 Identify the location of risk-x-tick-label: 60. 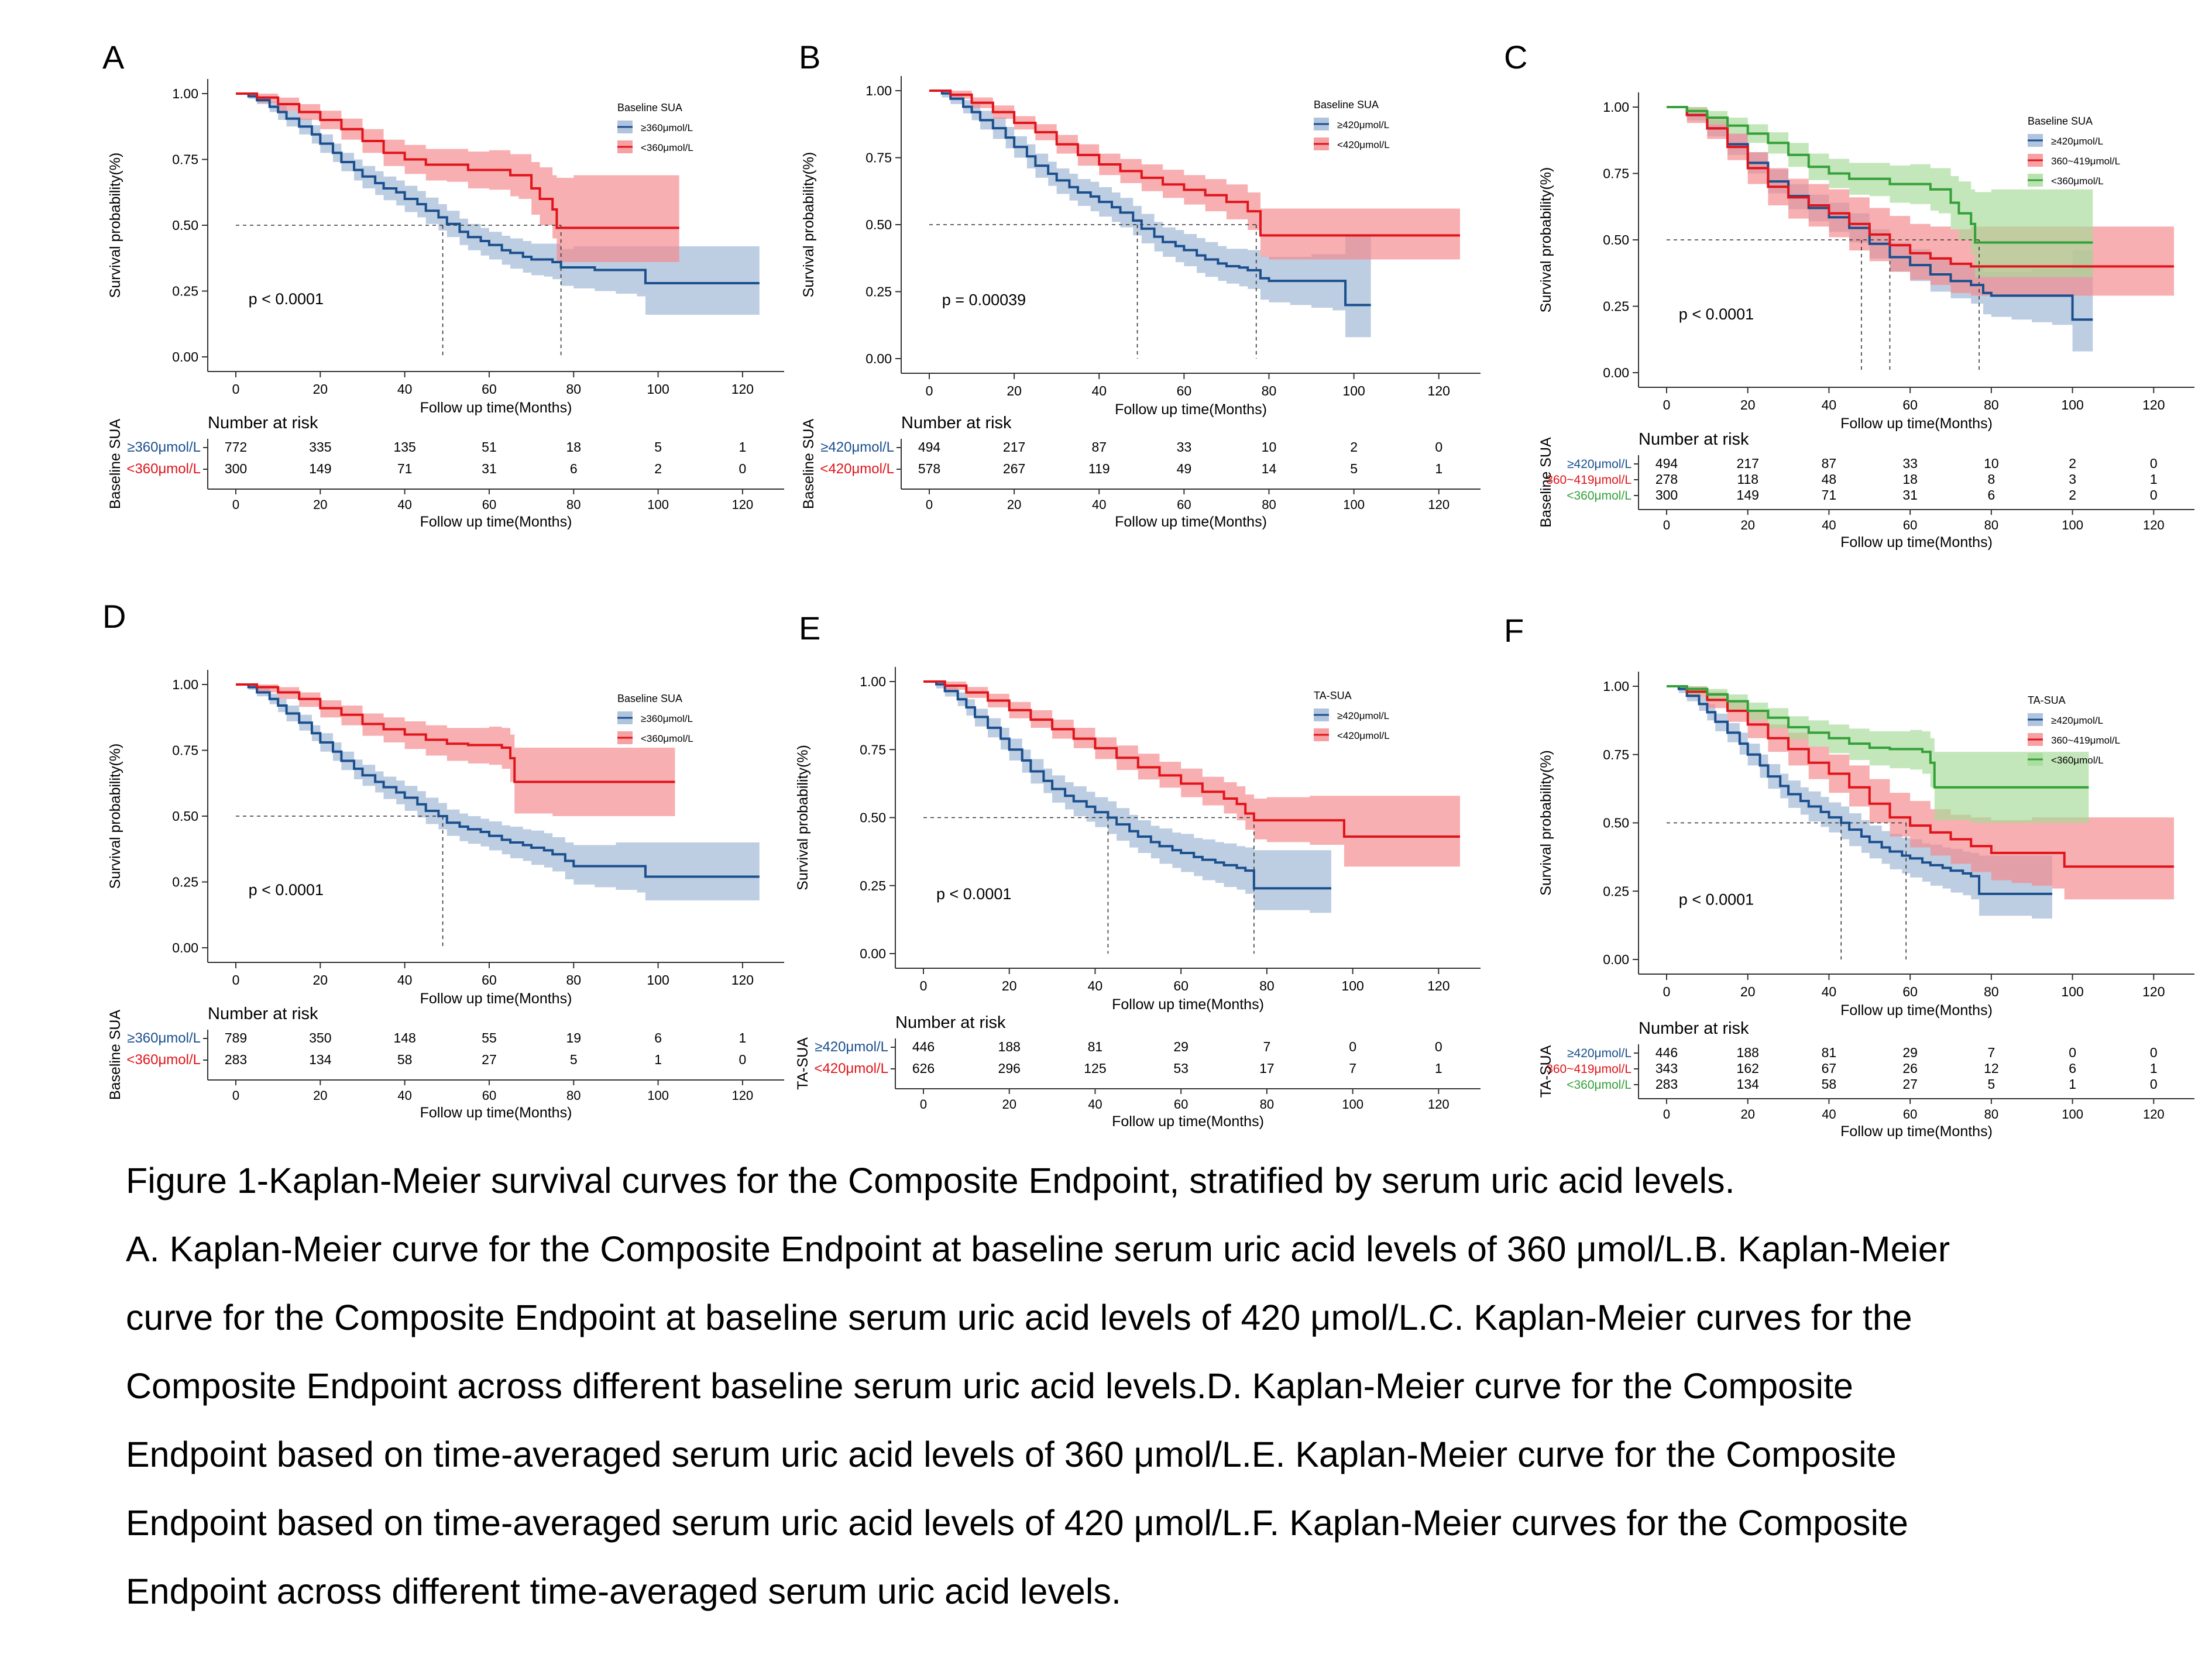
(489, 504).